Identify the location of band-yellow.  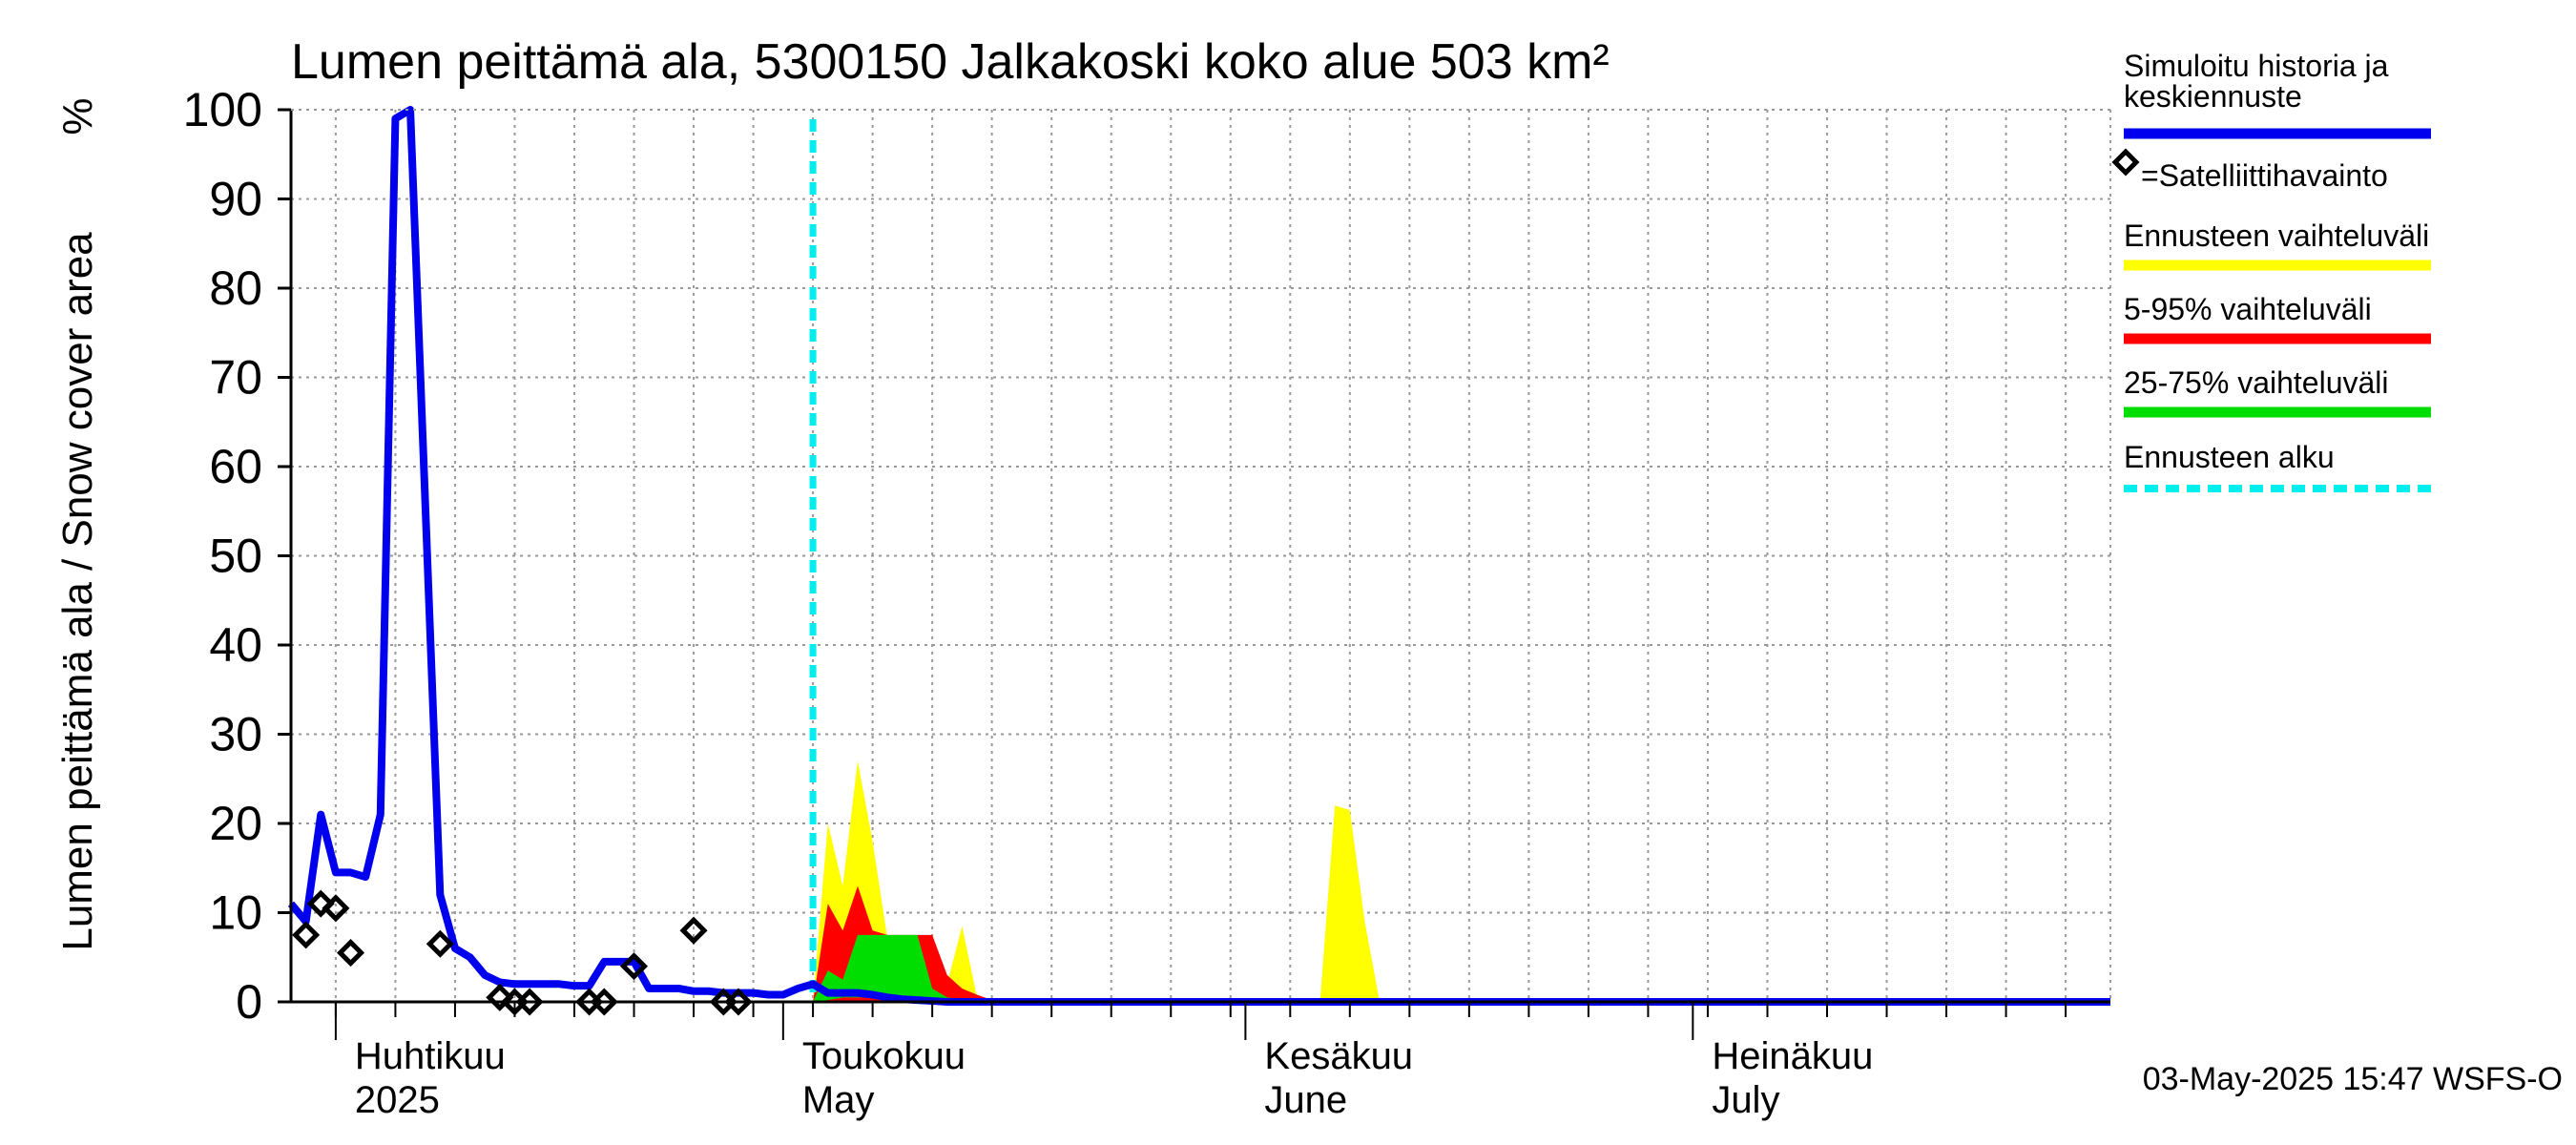
(1104, 881).